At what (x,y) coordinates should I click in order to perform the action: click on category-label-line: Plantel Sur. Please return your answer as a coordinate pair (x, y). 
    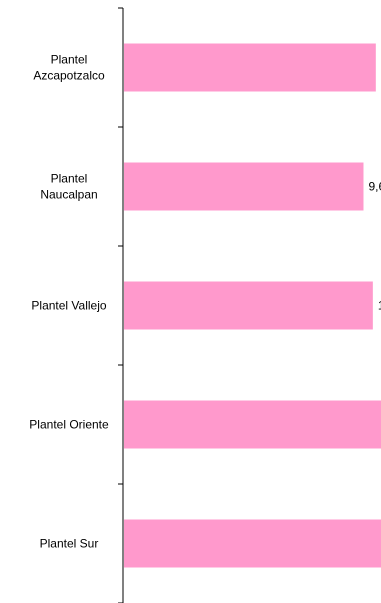
    Looking at the image, I should click on (69, 544).